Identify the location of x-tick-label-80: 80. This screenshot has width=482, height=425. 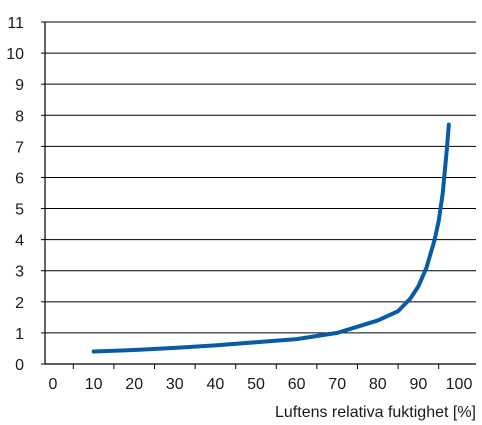
(378, 384).